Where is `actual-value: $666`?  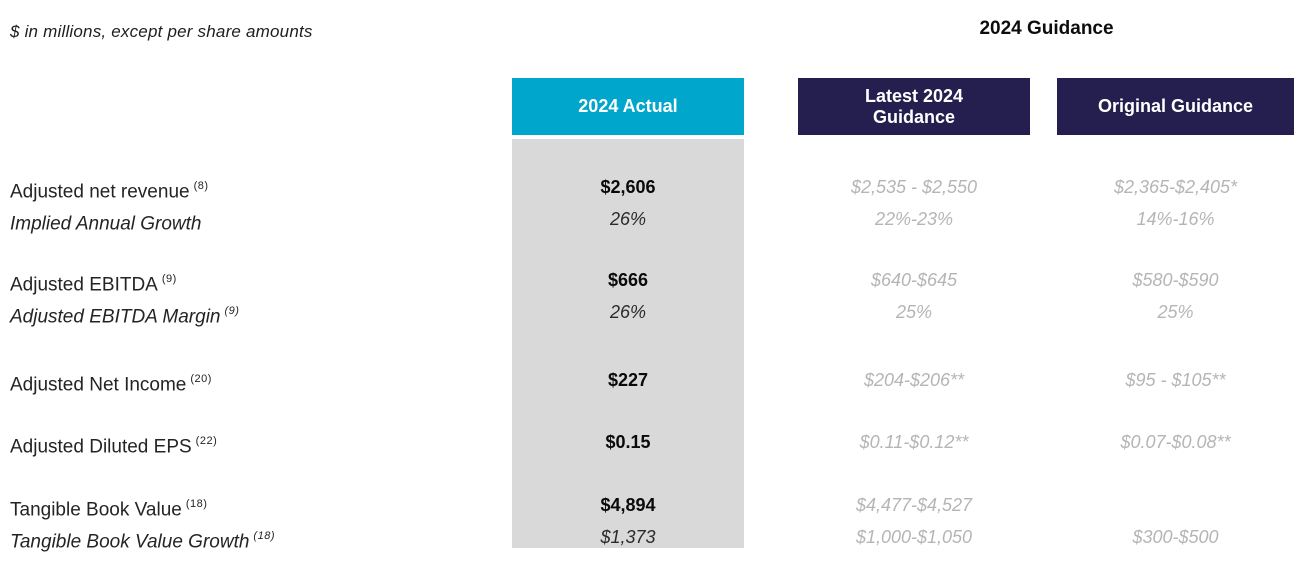
actual-value: $666 is located at coordinates (628, 280).